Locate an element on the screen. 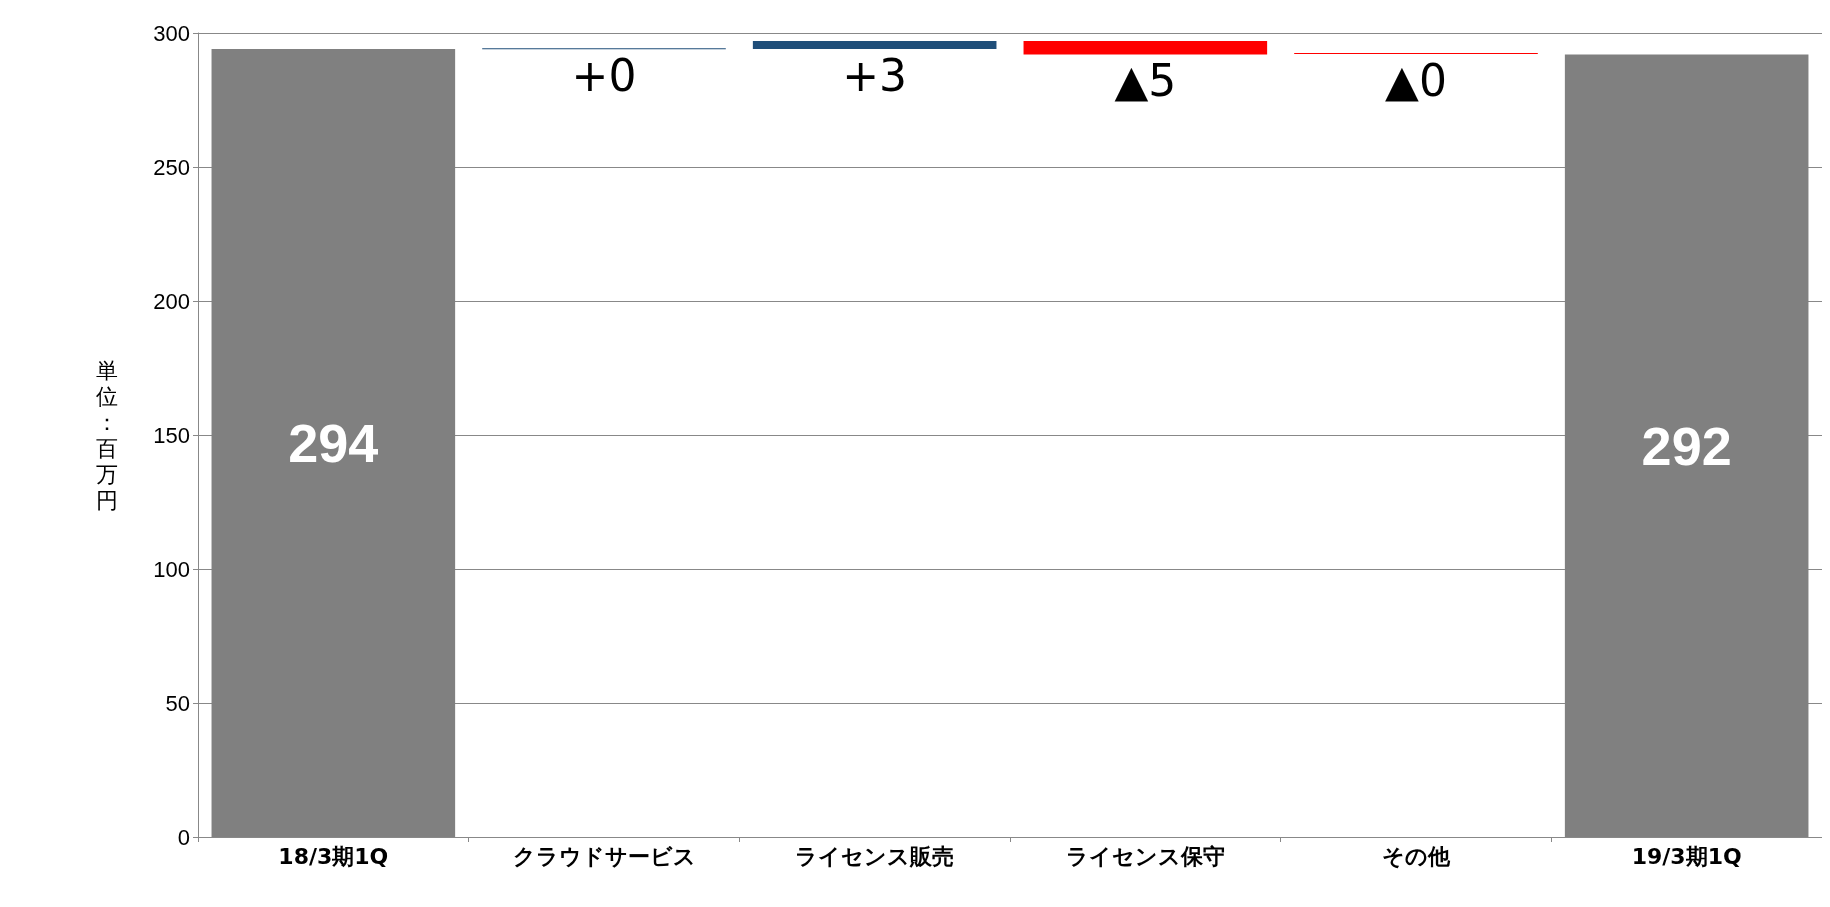 This screenshot has width=1830, height=907. x-tick-label: ライセンス保守 is located at coordinates (1145, 856).